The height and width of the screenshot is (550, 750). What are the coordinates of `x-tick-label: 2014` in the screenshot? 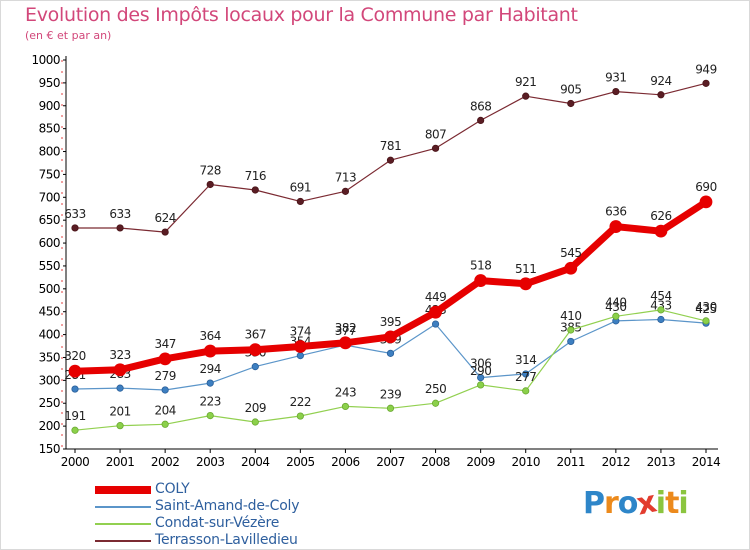 It's located at (706, 462).